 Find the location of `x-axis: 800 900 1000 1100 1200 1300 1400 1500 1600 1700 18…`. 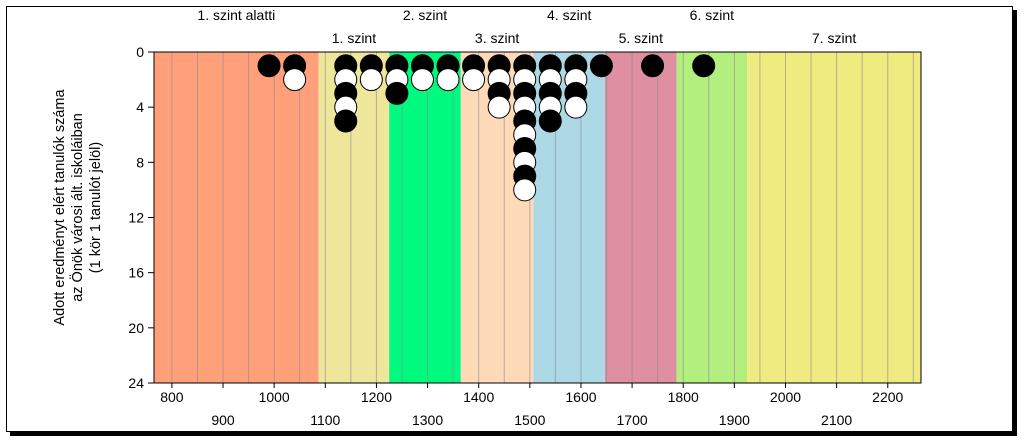

x-axis: 800 900 1000 1100 1200 1300 1400 1500 1600 1700 18… is located at coordinates (532, 405).